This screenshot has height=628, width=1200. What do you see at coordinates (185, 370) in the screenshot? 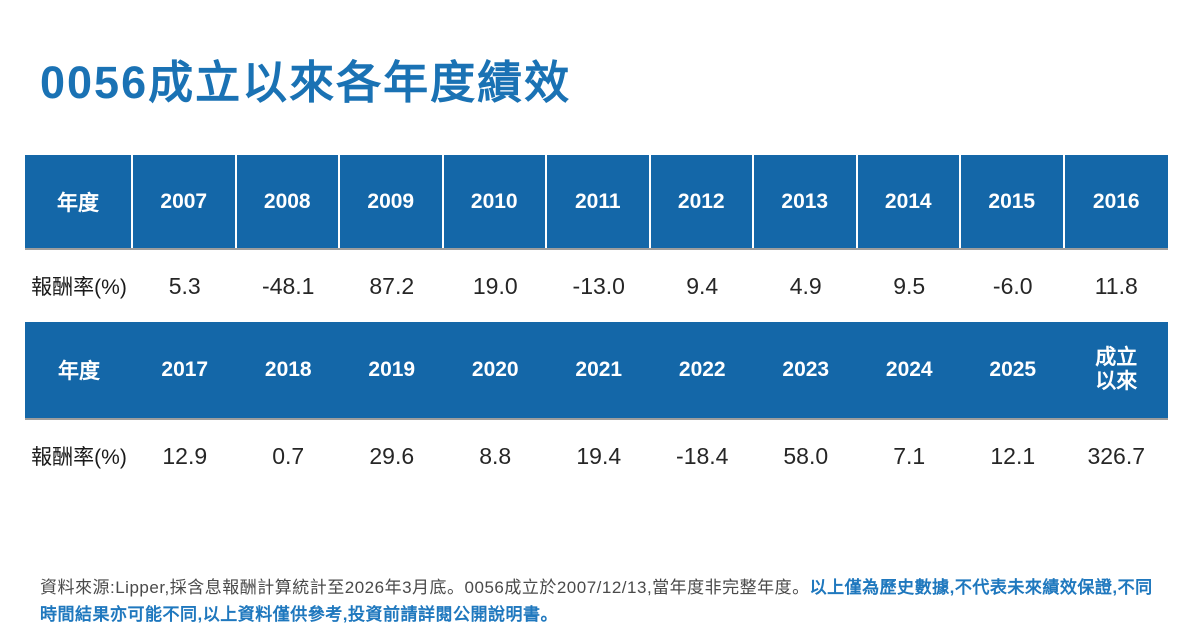
I see `year-header-cell-2017: 2017` at bounding box center [185, 370].